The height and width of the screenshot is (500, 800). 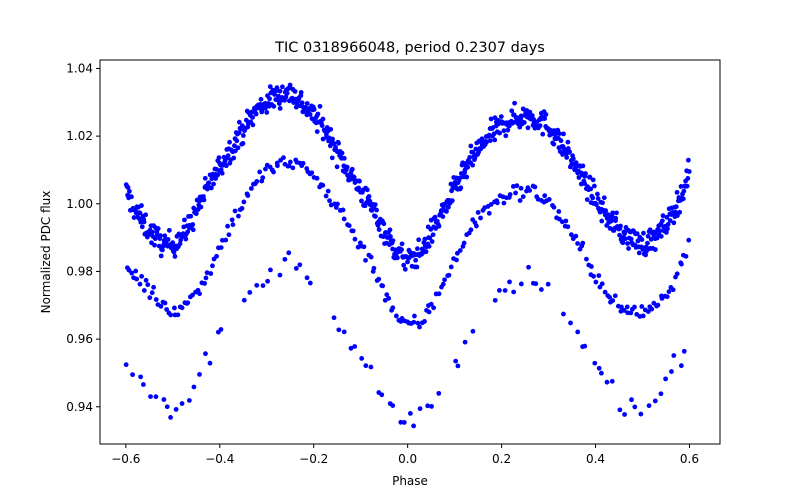 What do you see at coordinates (79, 68) in the screenshot?
I see `y-tick-label: 1.04` at bounding box center [79, 68].